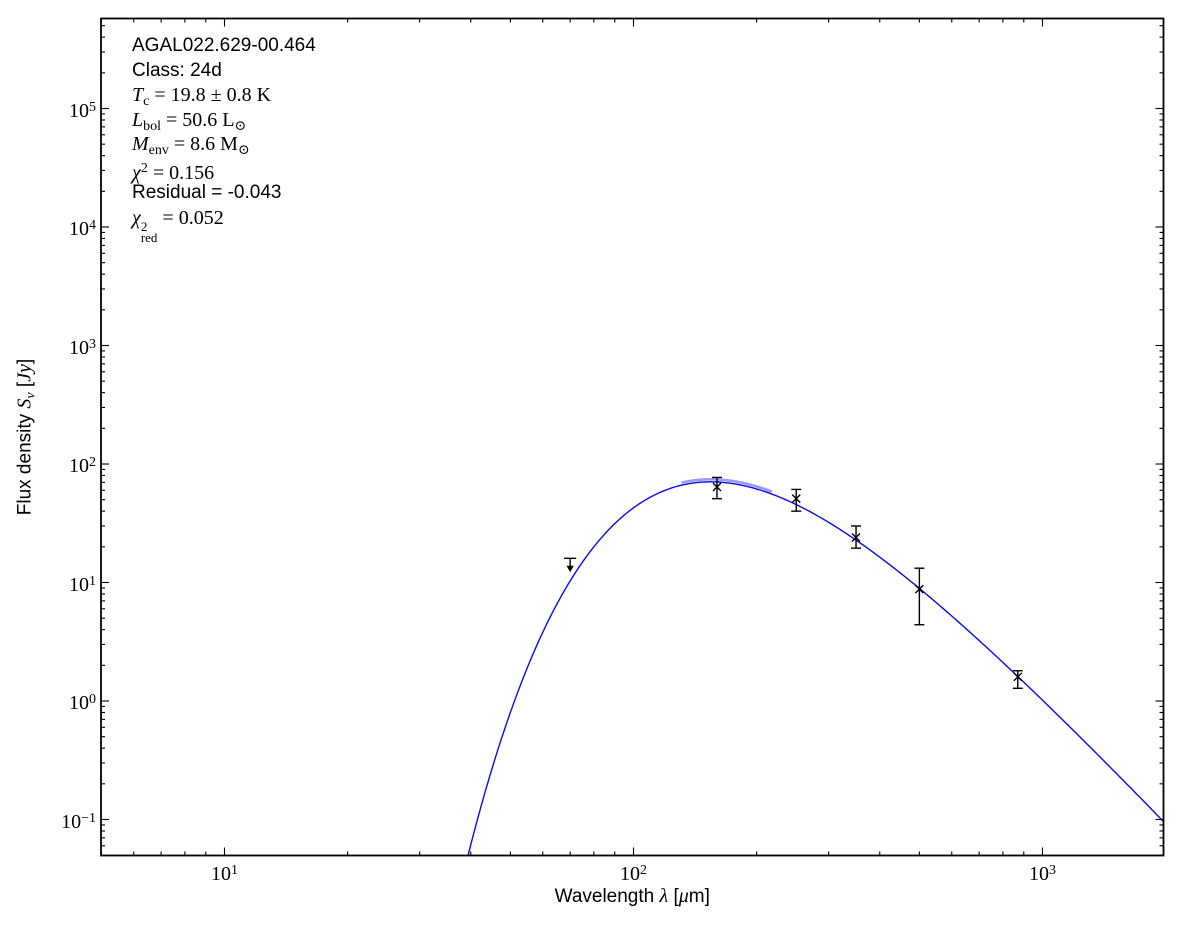  What do you see at coordinates (173, 172) in the screenshot?
I see `annotation-chi-squared: χ2 = 0.156` at bounding box center [173, 172].